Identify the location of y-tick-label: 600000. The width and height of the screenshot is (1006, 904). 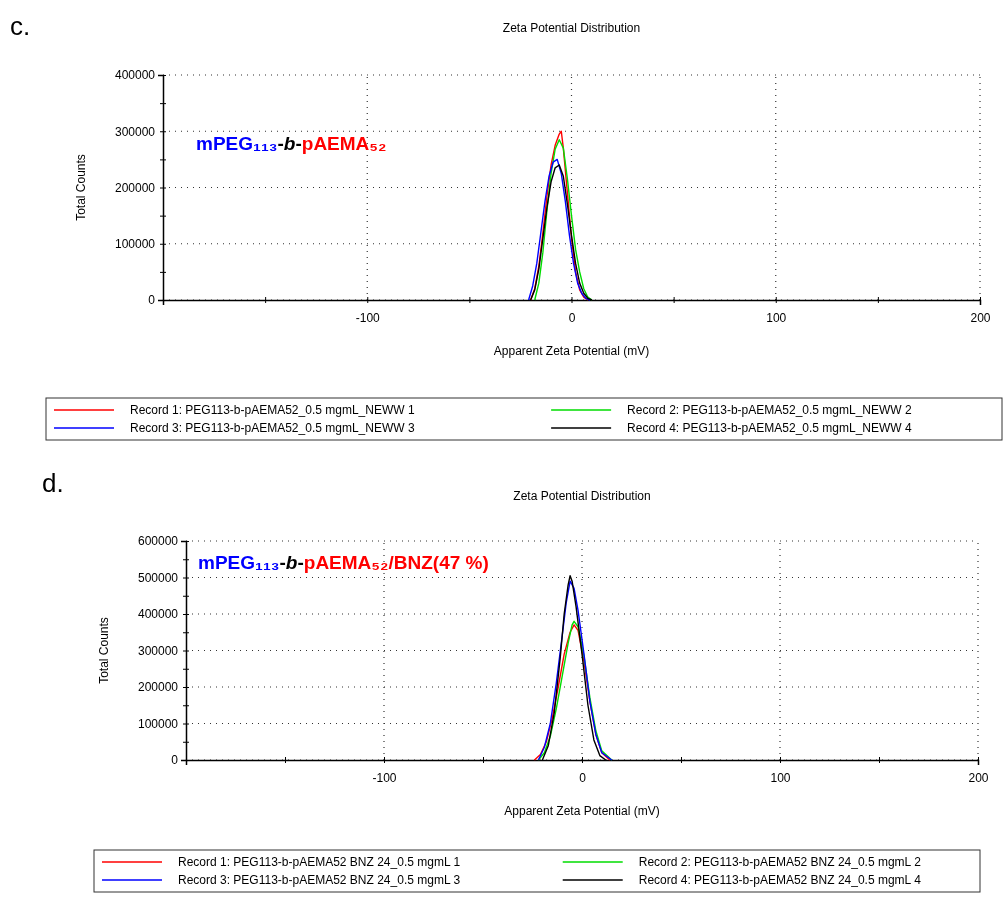
(158, 541).